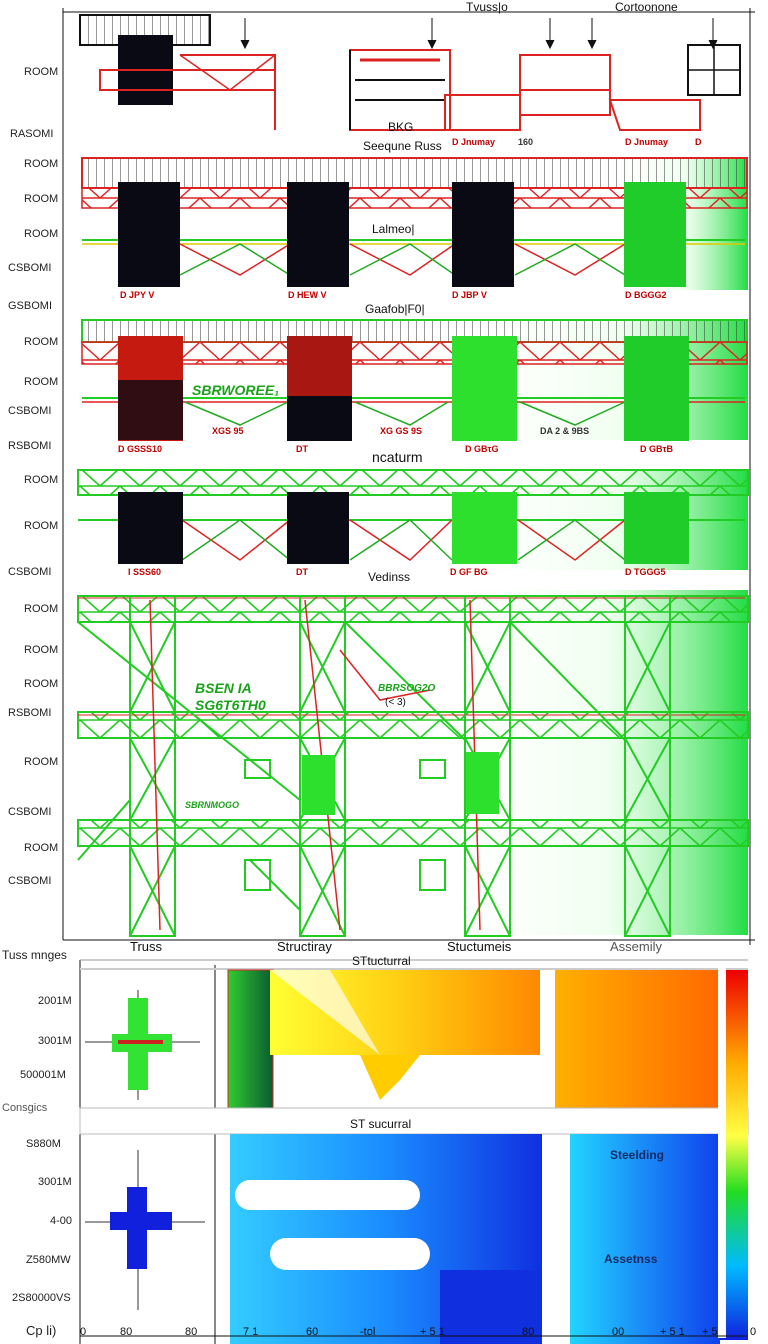  I want to click on header-trusses: Tvuss|o, so click(487, 7).